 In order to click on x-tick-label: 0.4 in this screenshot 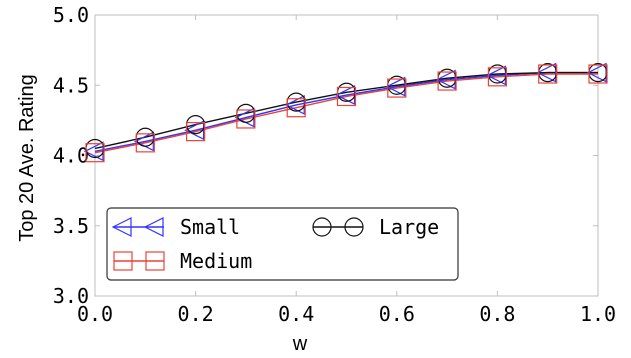, I will do `click(296, 314)`.